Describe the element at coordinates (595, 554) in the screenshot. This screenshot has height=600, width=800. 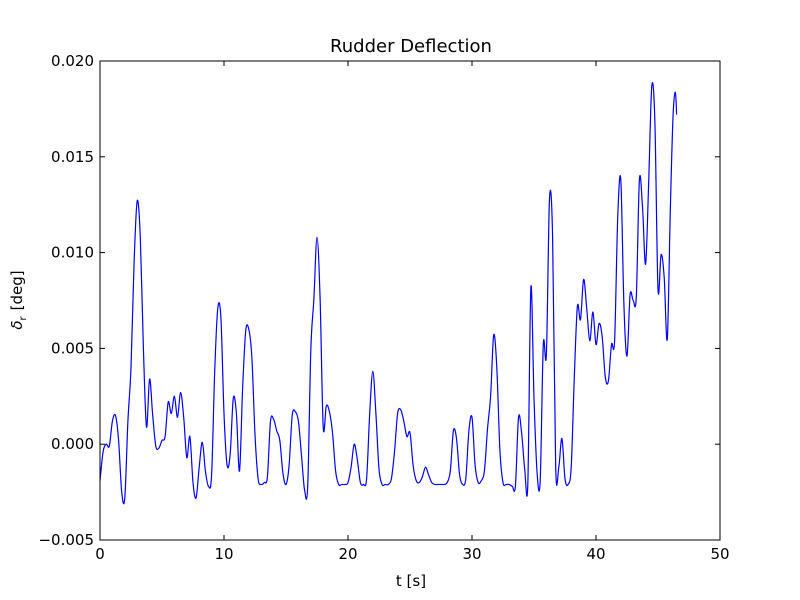
I see `x-tick-label: 40` at that location.